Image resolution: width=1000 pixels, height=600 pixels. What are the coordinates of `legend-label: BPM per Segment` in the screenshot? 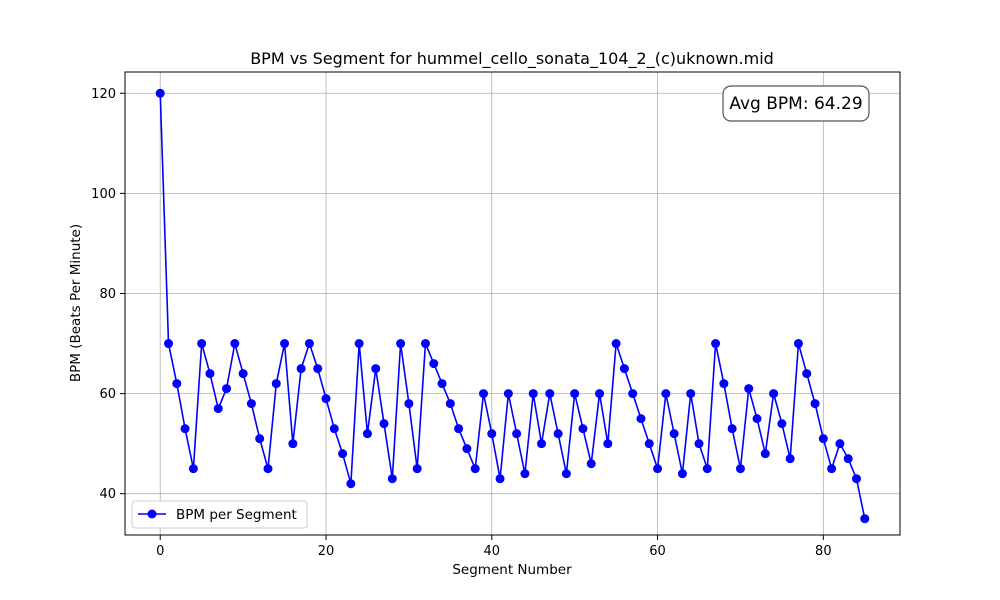 It's located at (236, 515).